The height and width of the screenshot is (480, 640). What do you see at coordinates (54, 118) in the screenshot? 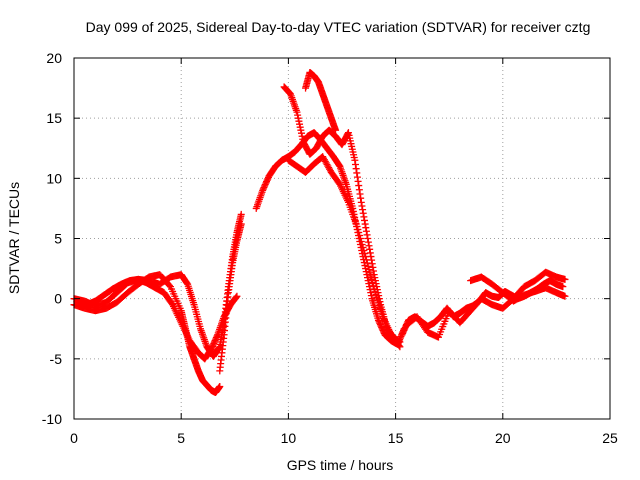
I see `y-tick-label: 15` at bounding box center [54, 118].